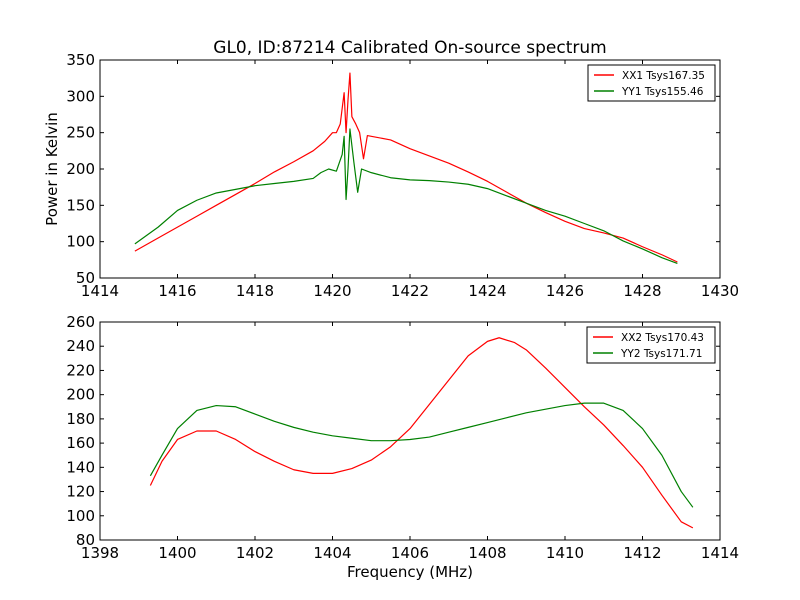 This screenshot has width=800, height=600. Describe the element at coordinates (80, 370) in the screenshot. I see `y-tick-label: 220` at that location.